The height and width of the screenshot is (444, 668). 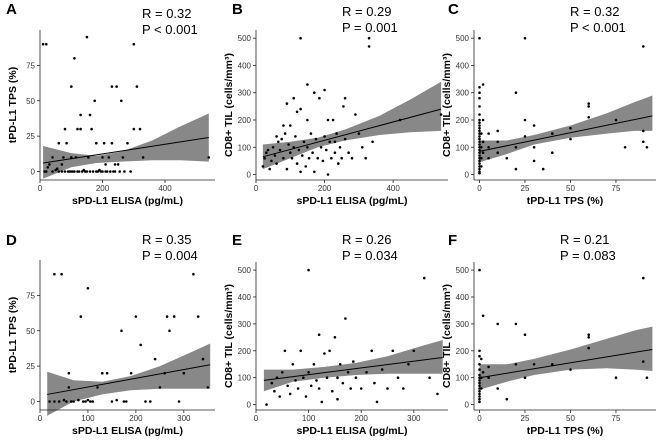 What do you see at coordinates (184, 418) in the screenshot?
I see `panel-d-x-tick-label: 300` at bounding box center [184, 418].